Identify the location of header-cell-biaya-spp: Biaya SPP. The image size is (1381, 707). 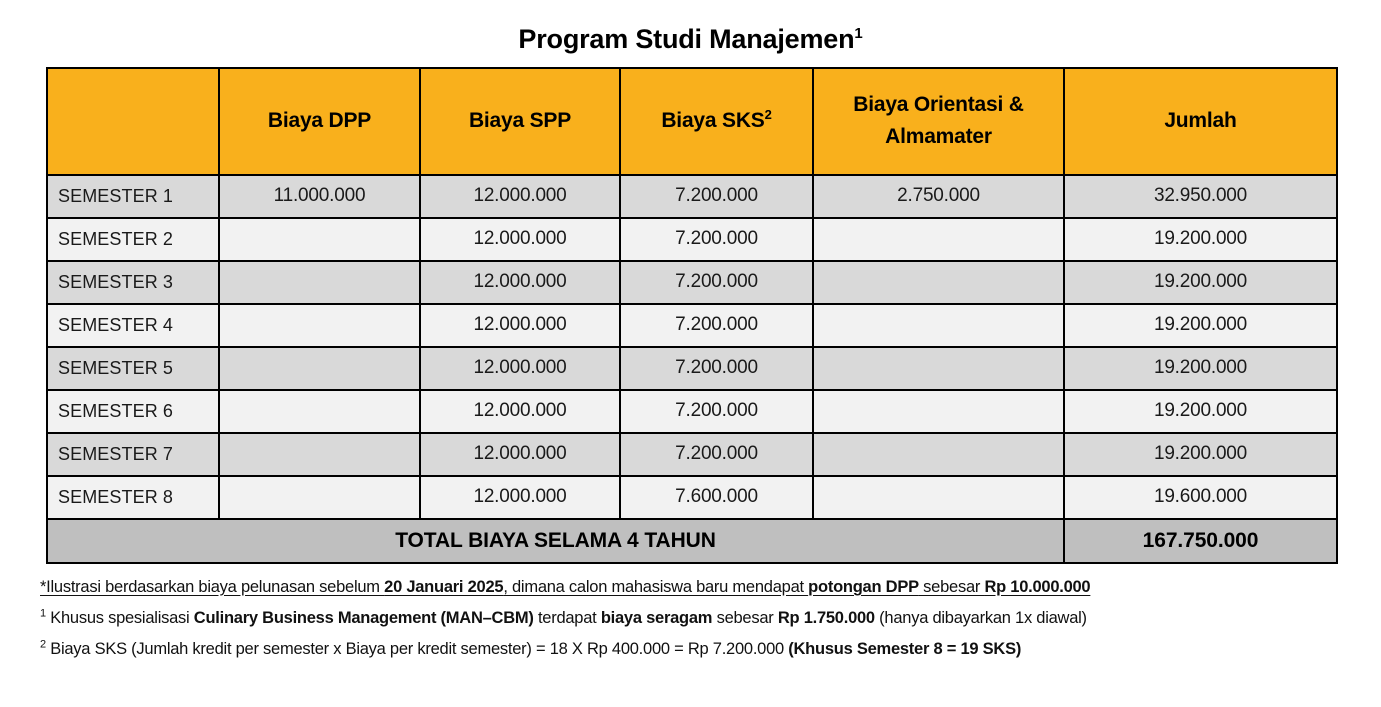
(520, 121).